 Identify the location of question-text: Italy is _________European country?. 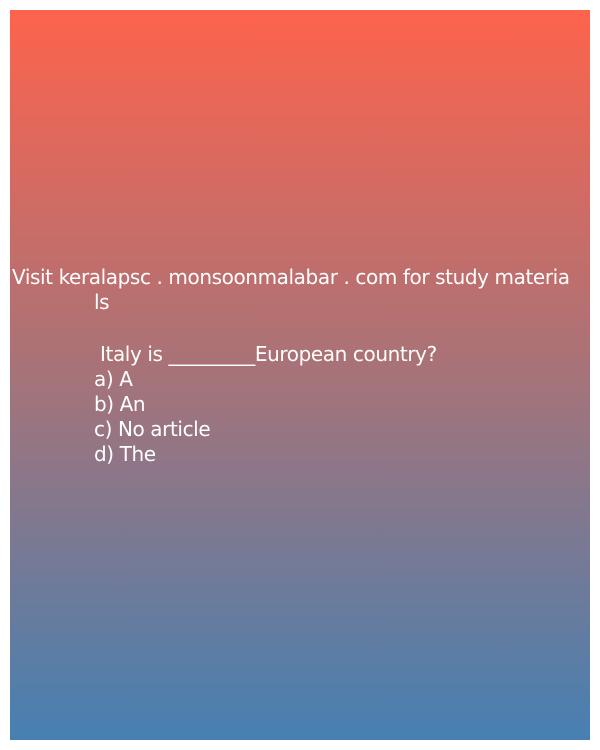
(268, 354).